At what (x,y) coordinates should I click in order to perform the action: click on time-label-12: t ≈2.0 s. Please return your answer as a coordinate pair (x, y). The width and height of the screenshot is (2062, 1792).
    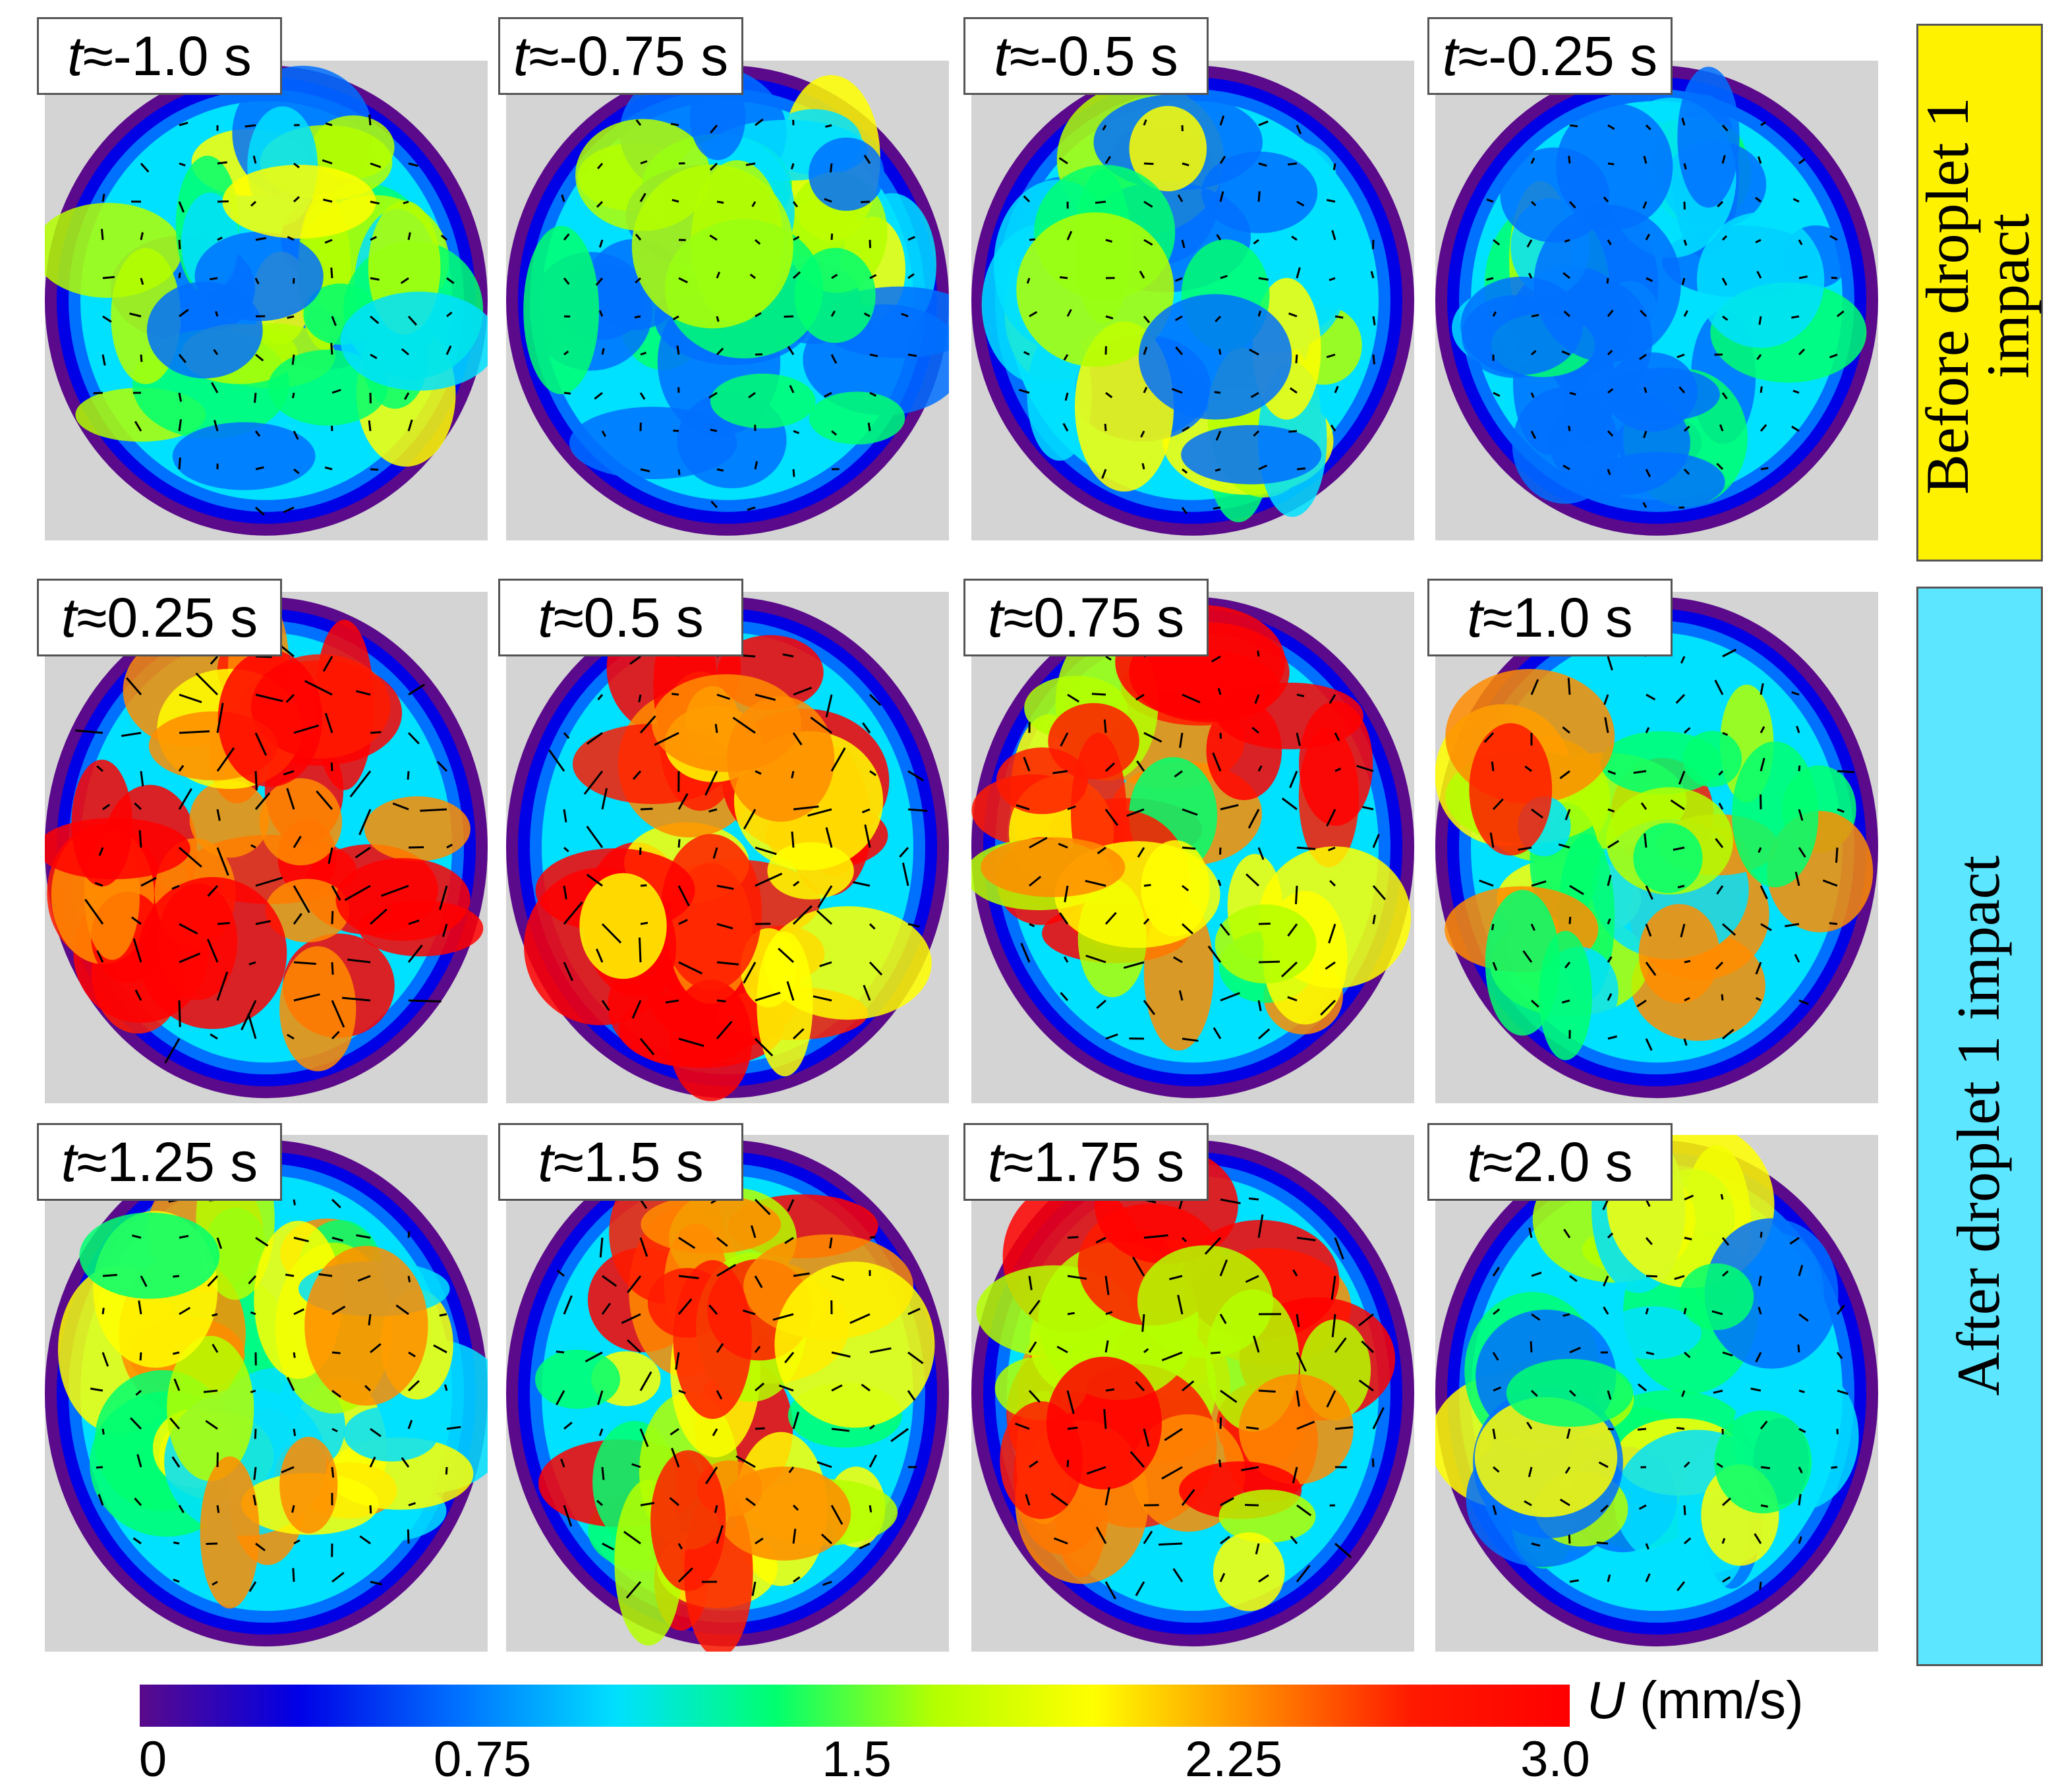
    Looking at the image, I should click on (1550, 1162).